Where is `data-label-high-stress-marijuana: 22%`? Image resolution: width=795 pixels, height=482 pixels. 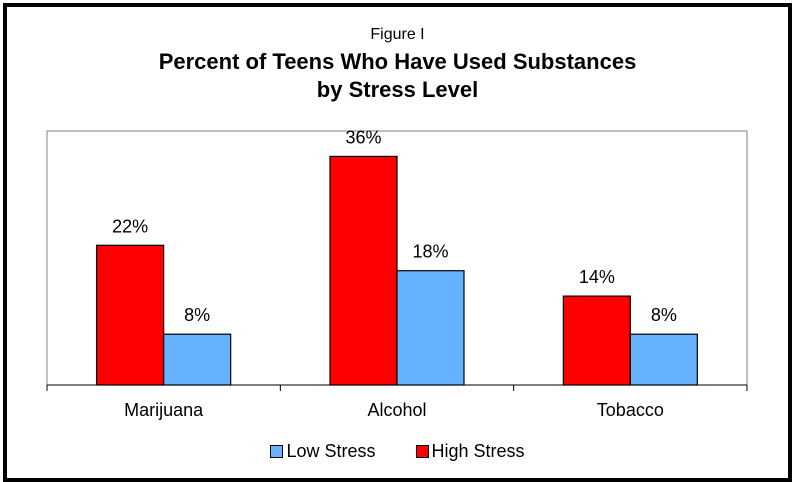
data-label-high-stress-marijuana: 22% is located at coordinates (130, 226).